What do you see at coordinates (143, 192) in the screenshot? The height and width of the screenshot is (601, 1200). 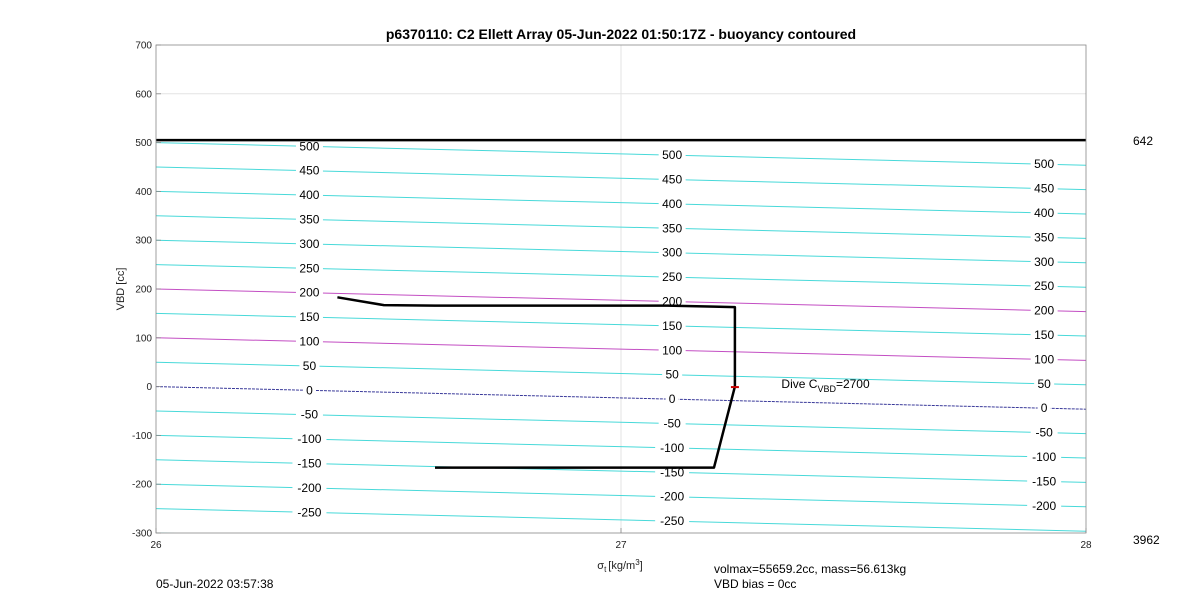 I see `y-tick-label: 400` at bounding box center [143, 192].